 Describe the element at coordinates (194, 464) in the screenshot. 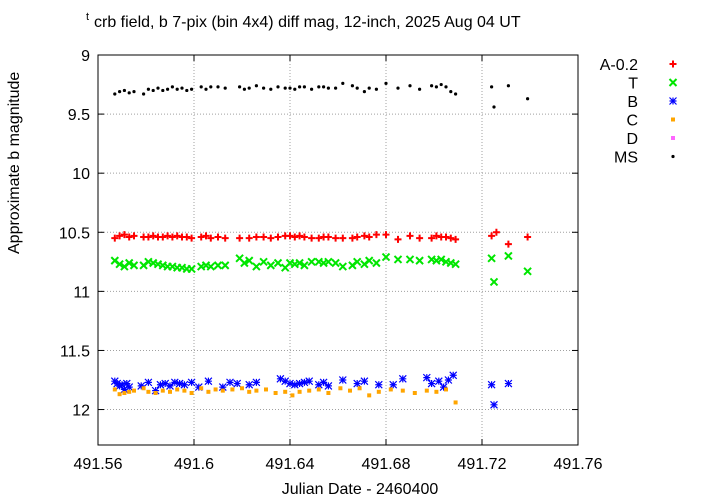

I see `x-tick-label: 491.6` at that location.